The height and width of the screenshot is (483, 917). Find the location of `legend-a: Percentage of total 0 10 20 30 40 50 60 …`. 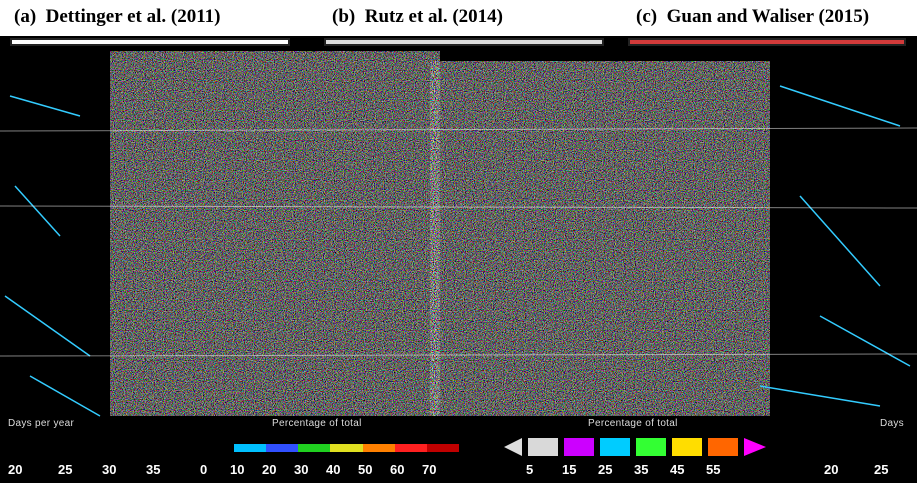

legend-a: Percentage of total 0 10 20 30 40 50 60 … is located at coordinates (340, 446).